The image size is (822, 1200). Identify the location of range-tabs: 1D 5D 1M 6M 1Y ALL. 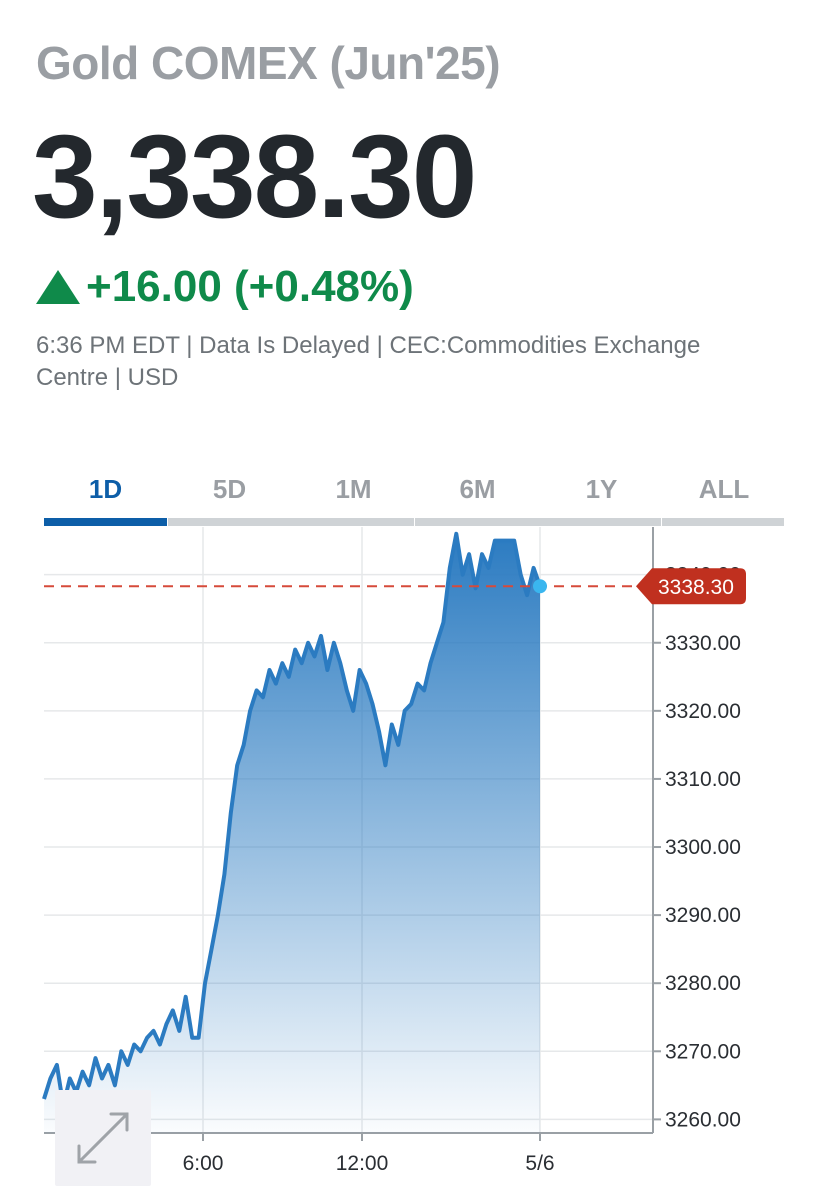
(414, 498).